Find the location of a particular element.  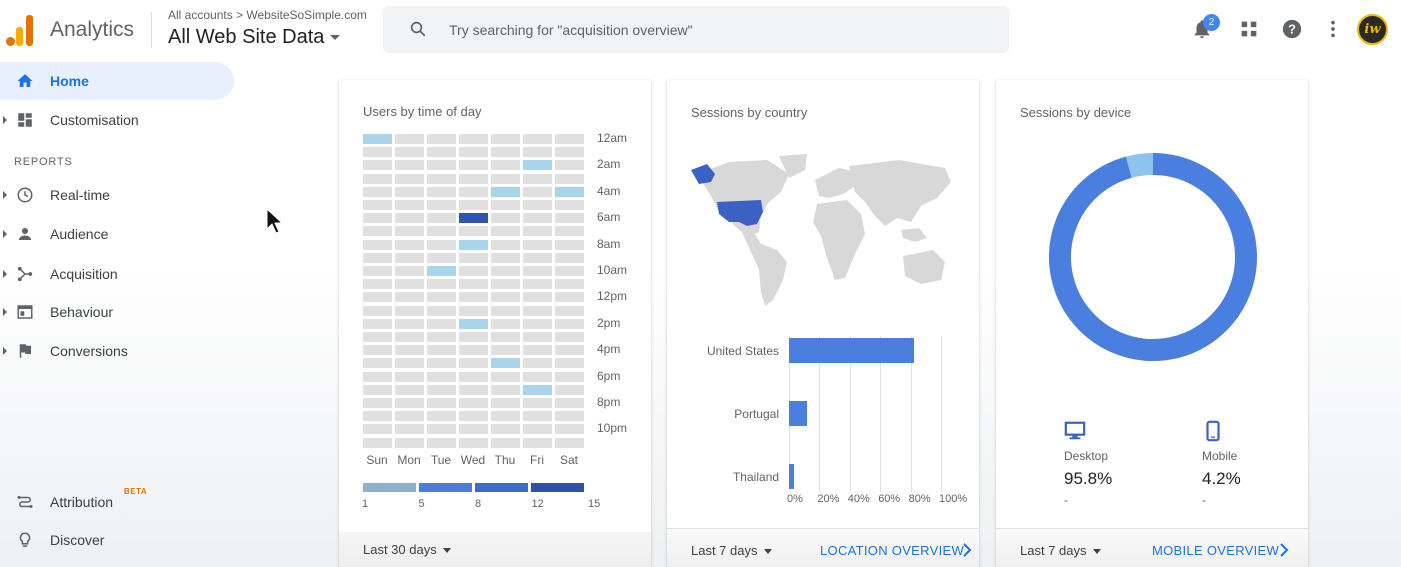

chevron-right-icon is located at coordinates (1284, 550).